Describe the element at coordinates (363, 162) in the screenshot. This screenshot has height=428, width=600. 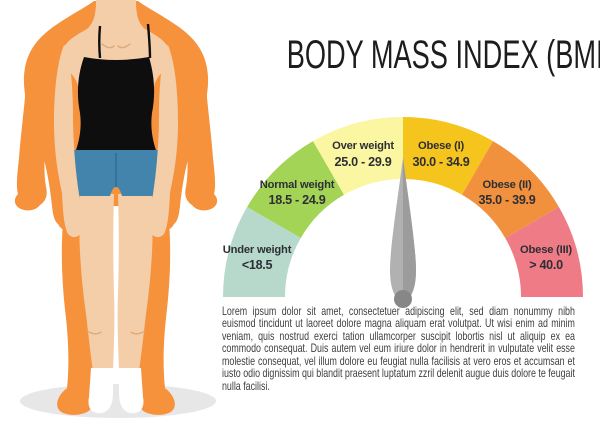
I see `gauge-range-overweight: 25.0 - 29.9` at that location.